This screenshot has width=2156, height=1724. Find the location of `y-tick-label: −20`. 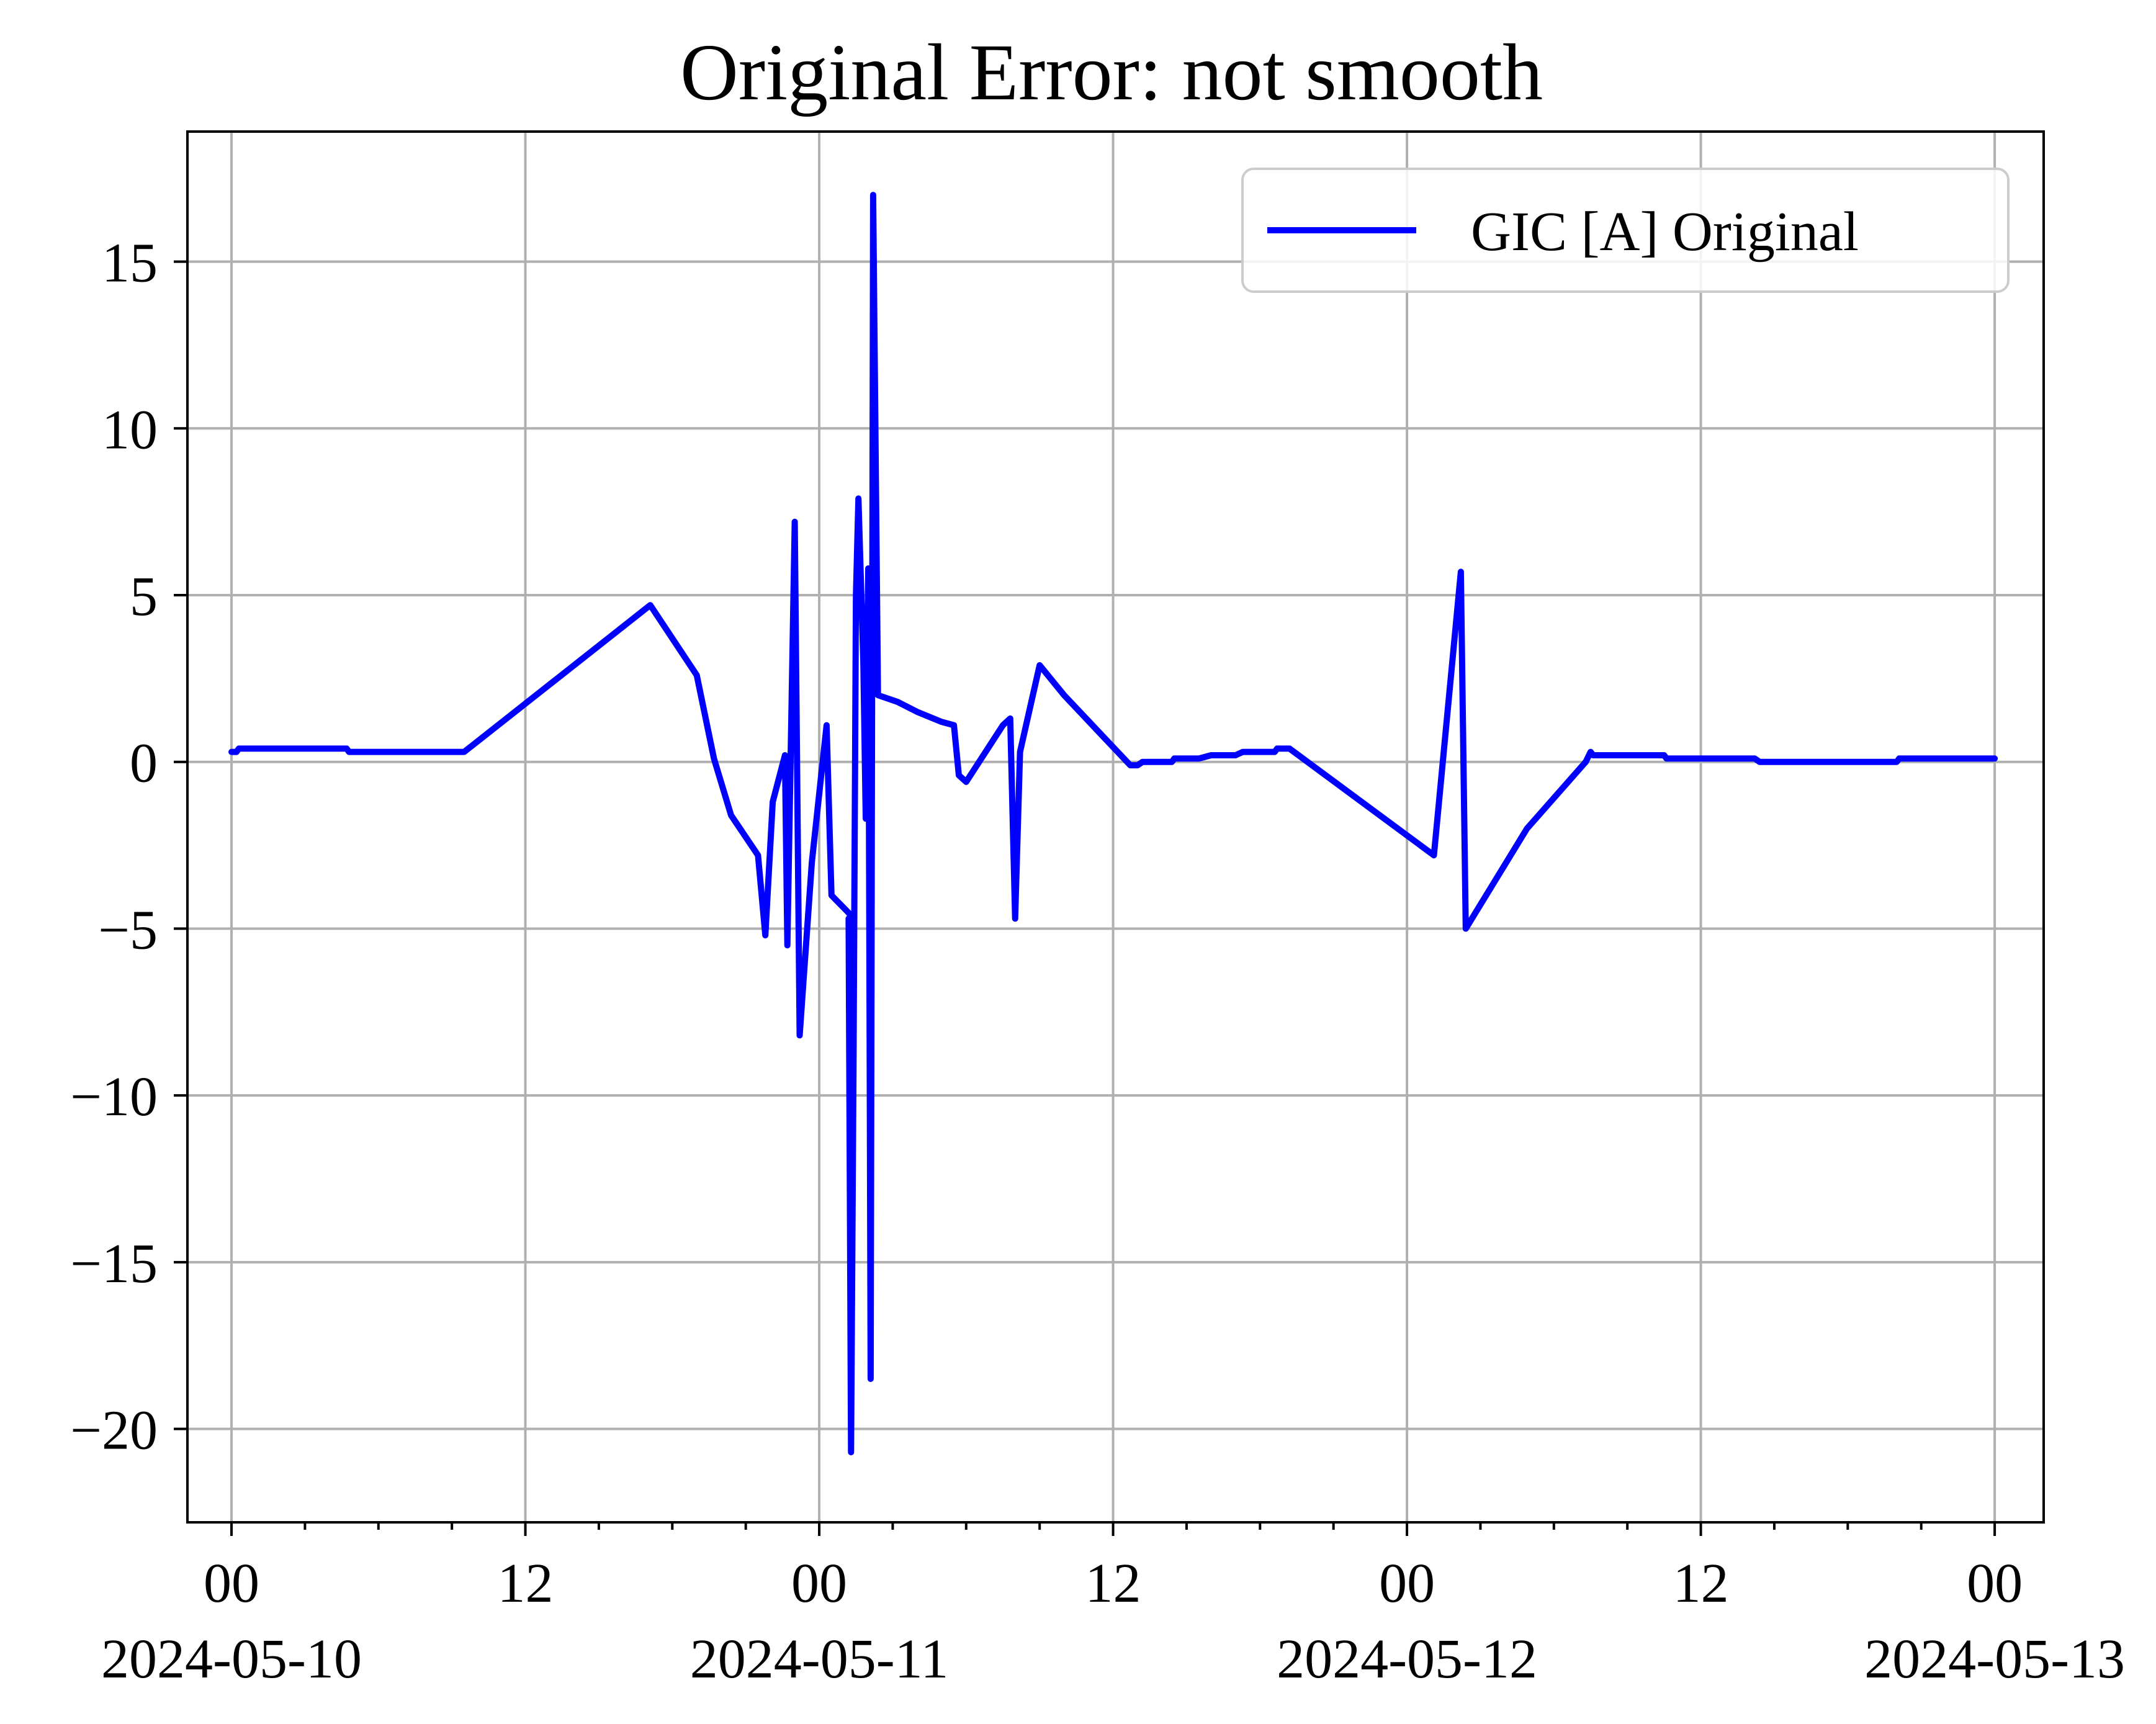

y-tick-label: −20 is located at coordinates (114, 1430).